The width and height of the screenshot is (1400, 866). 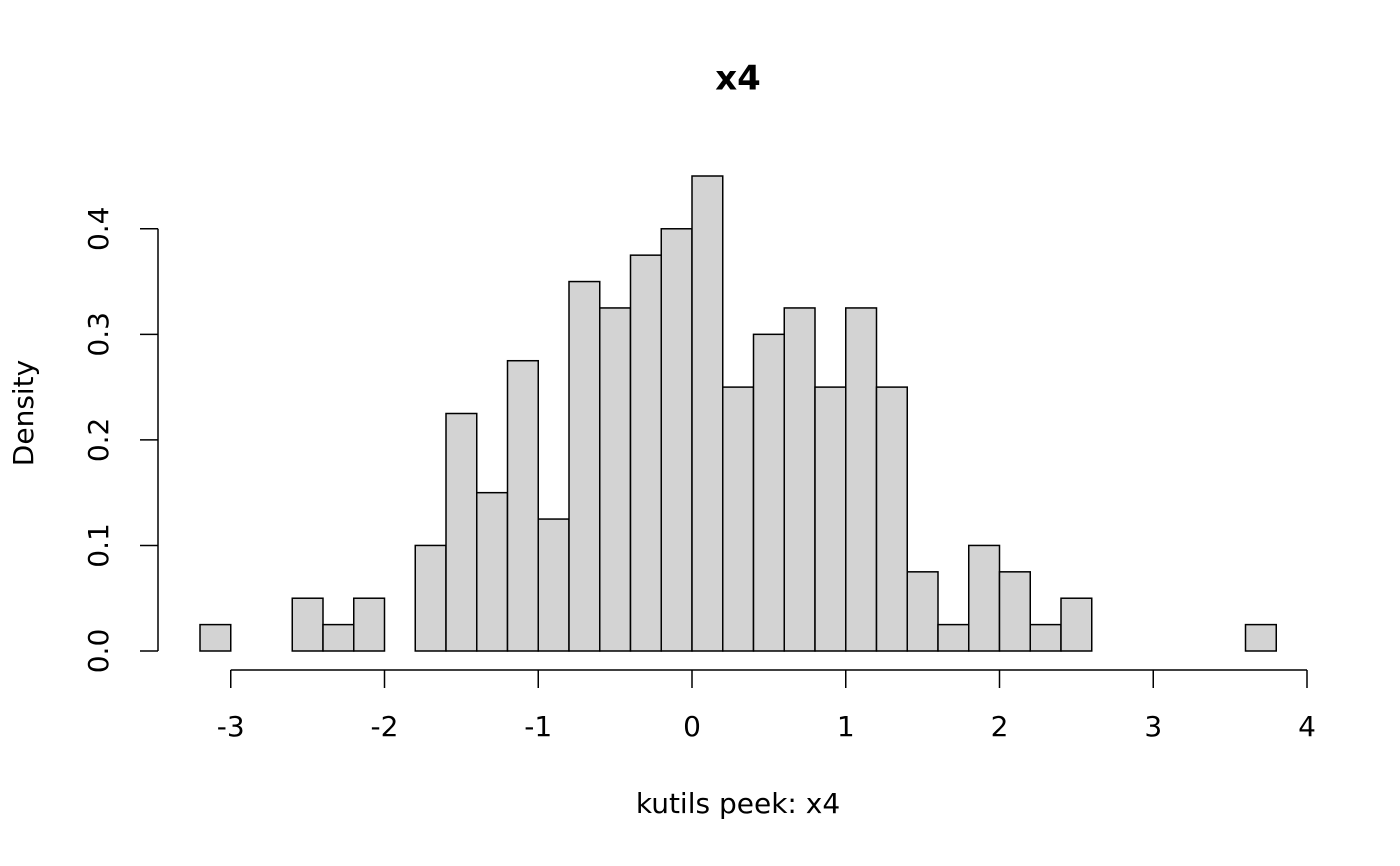 What do you see at coordinates (98, 440) in the screenshot?
I see `y-tick-label: 0.2` at bounding box center [98, 440].